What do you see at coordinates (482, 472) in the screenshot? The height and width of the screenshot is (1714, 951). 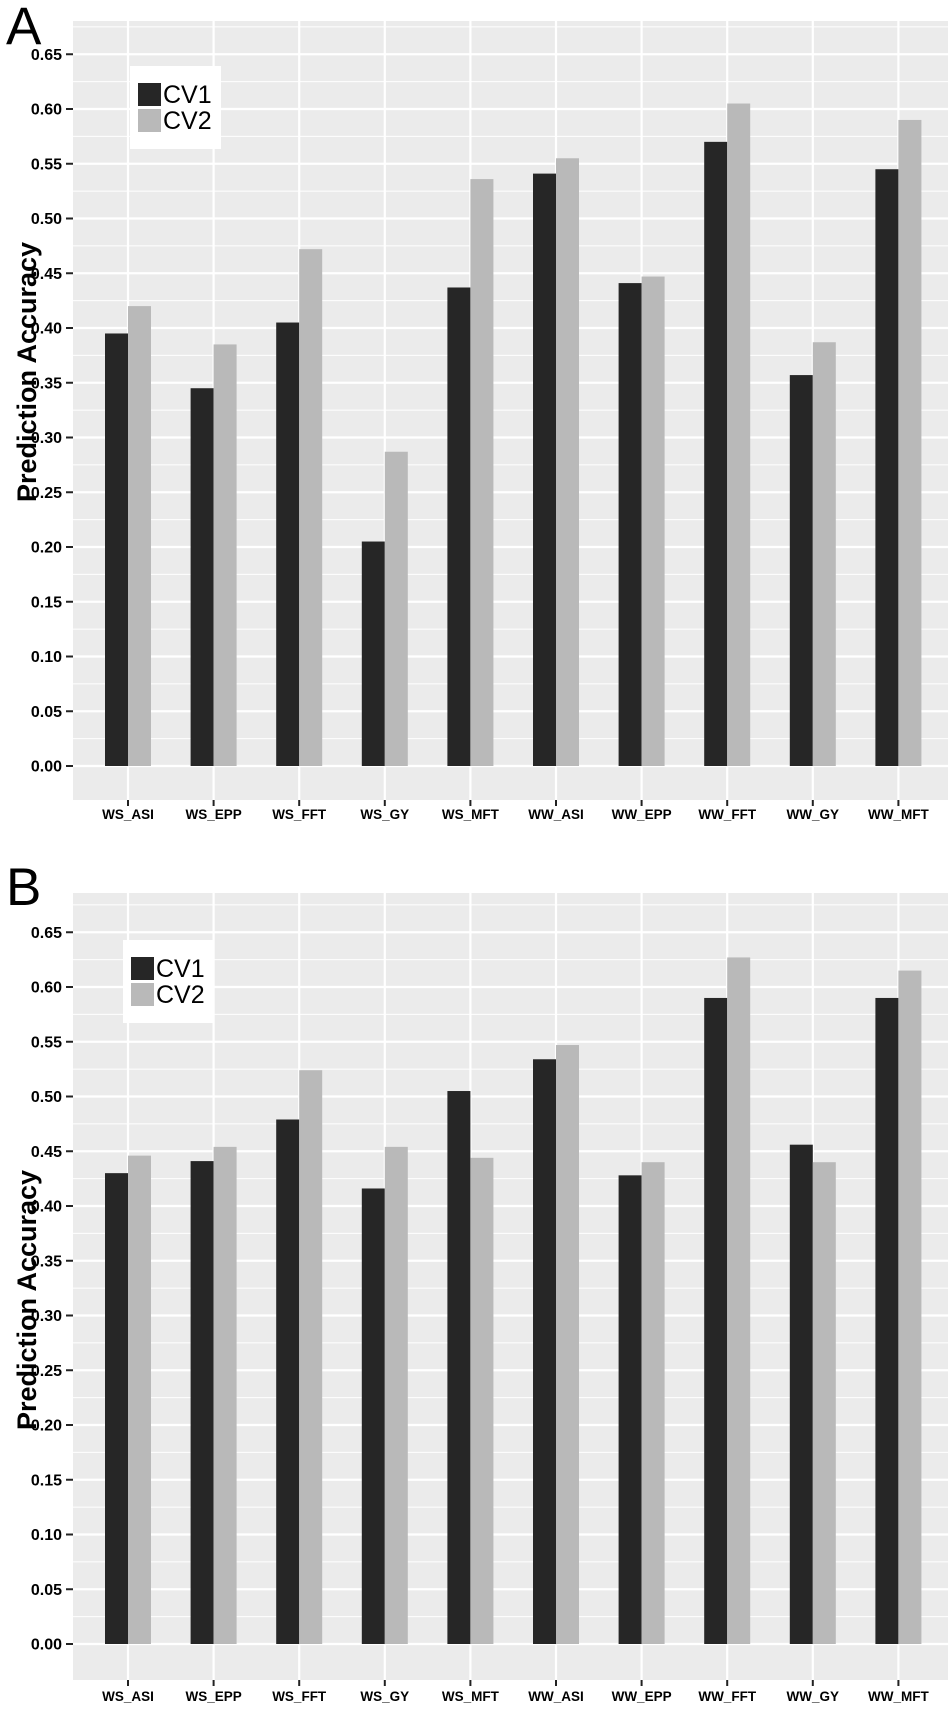 I see `bar-ws_mft-cv2` at bounding box center [482, 472].